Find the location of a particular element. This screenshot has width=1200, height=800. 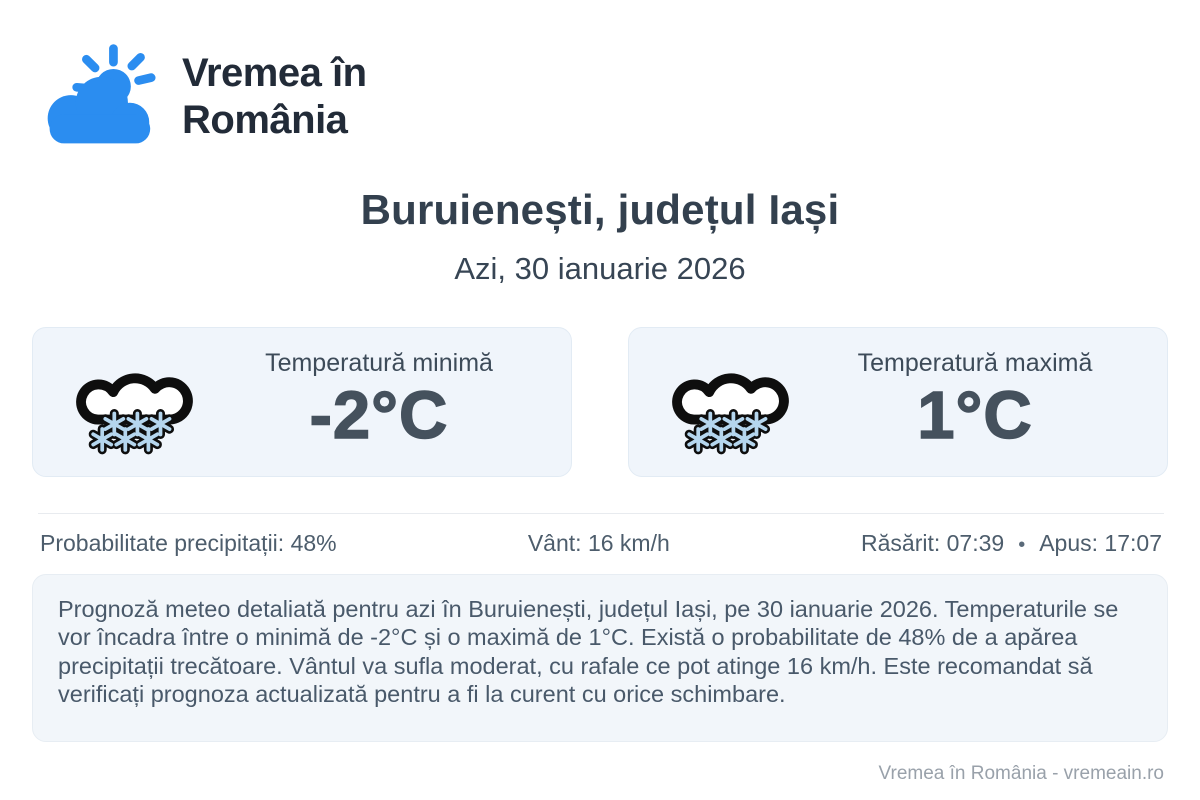

precipitation-stat: Probabilitate precipitații: 48% is located at coordinates (188, 543).